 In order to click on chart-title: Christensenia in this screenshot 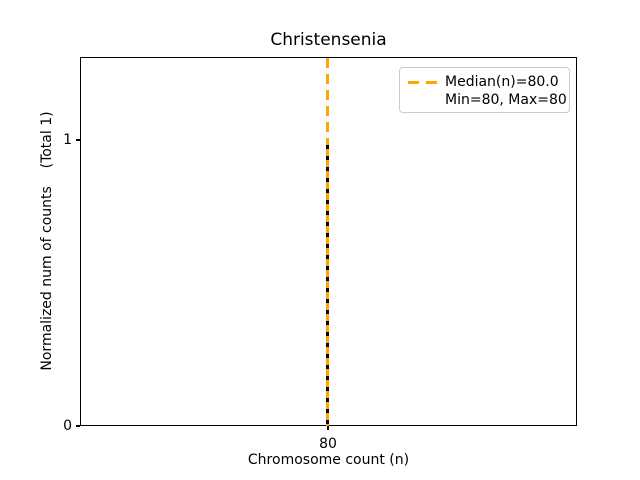, I will do `click(328, 40)`.